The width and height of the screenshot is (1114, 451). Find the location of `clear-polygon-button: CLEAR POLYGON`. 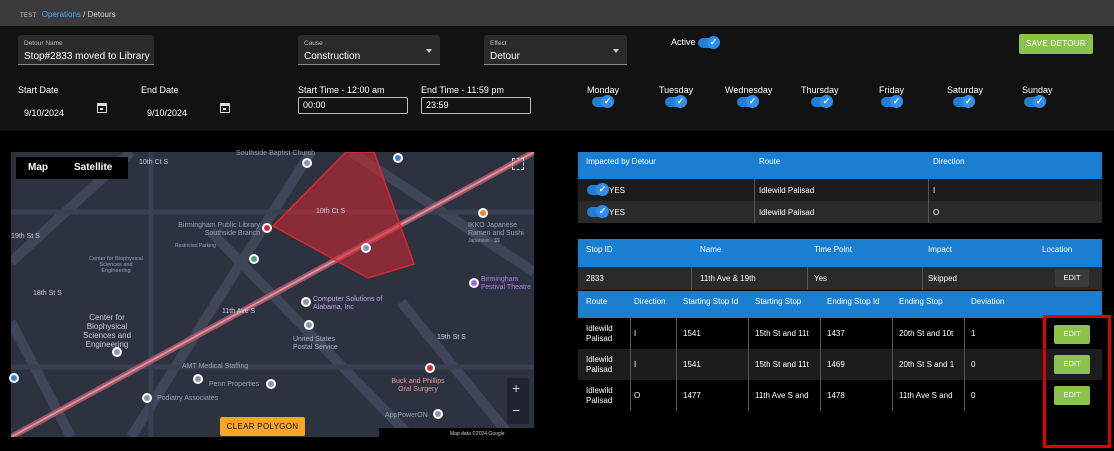

clear-polygon-button: CLEAR POLYGON is located at coordinates (262, 426).